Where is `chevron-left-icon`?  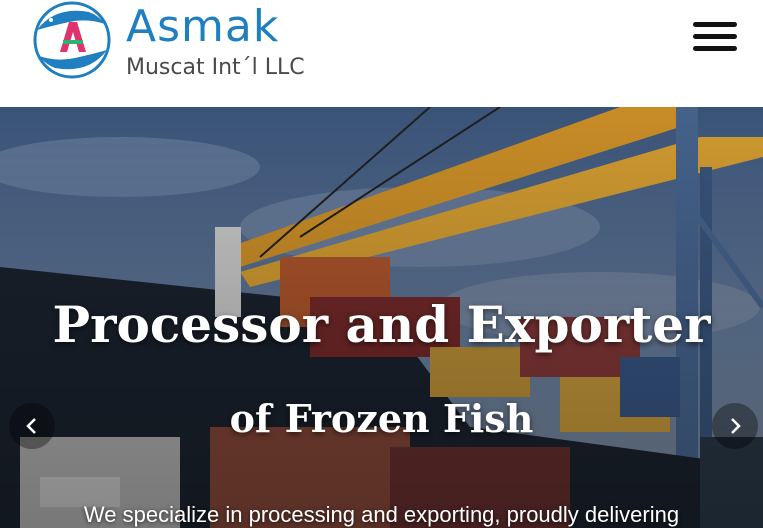 chevron-left-icon is located at coordinates (31, 426).